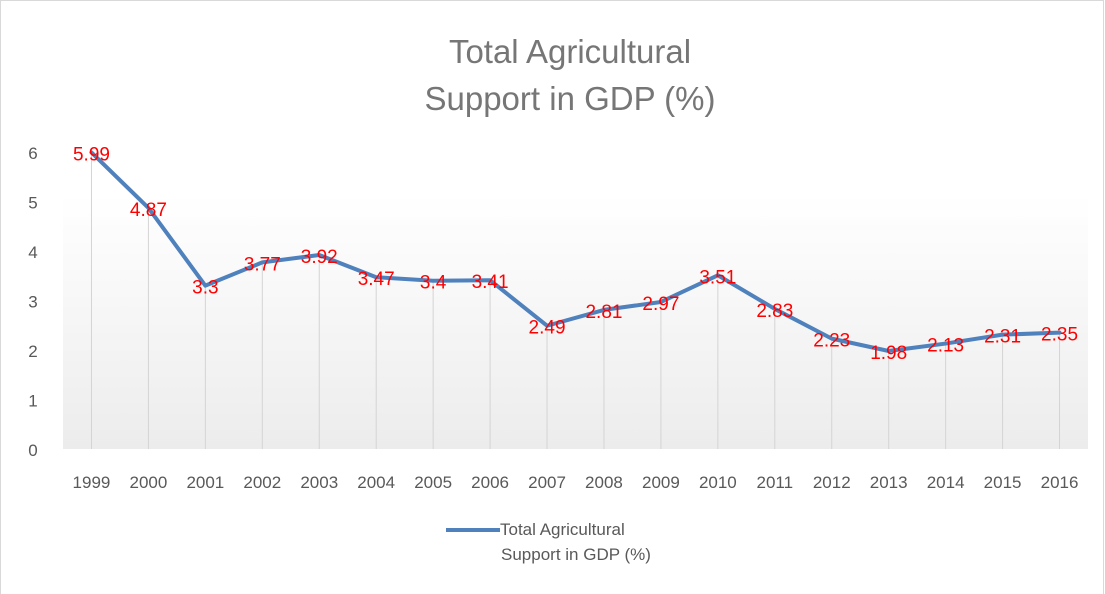 This screenshot has width=1105, height=594. I want to click on x-tick-label: 2012, so click(832, 482).